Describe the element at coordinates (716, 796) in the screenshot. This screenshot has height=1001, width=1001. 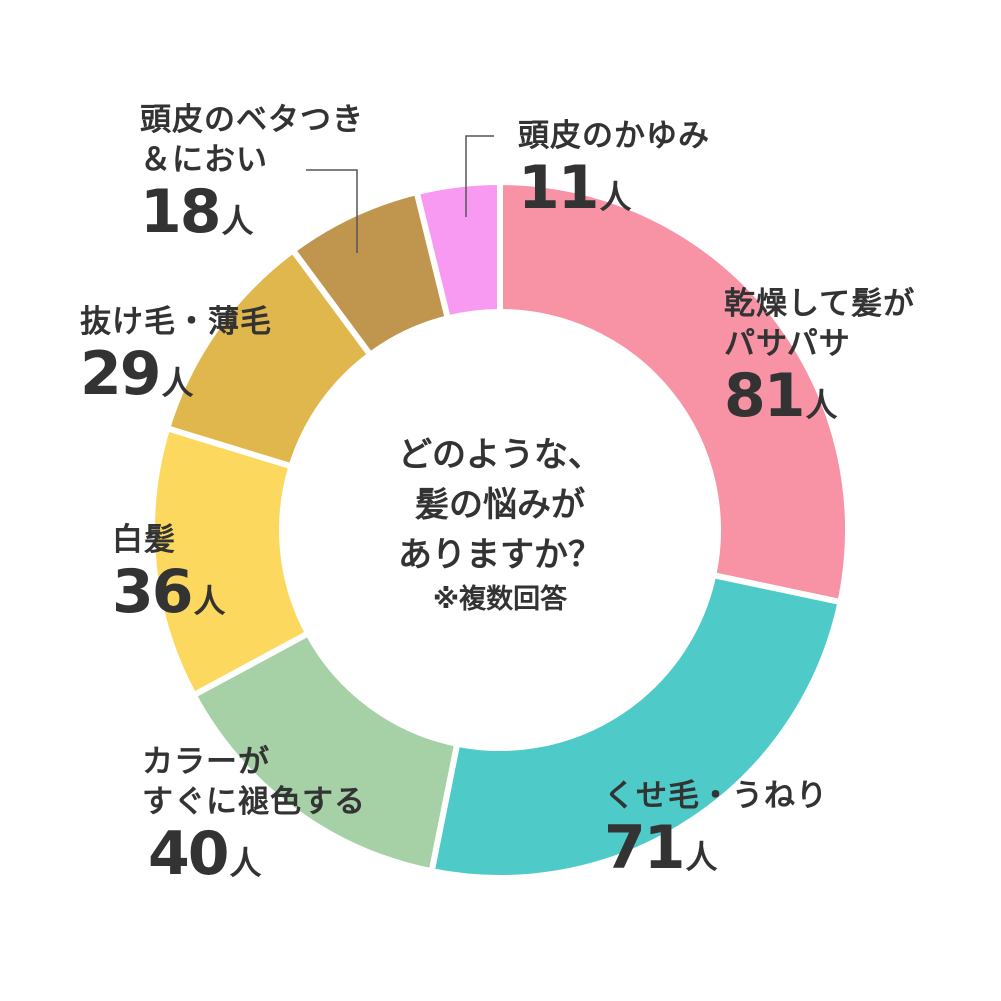
I see `label-frizz-line1: くせ毛・うねり` at that location.